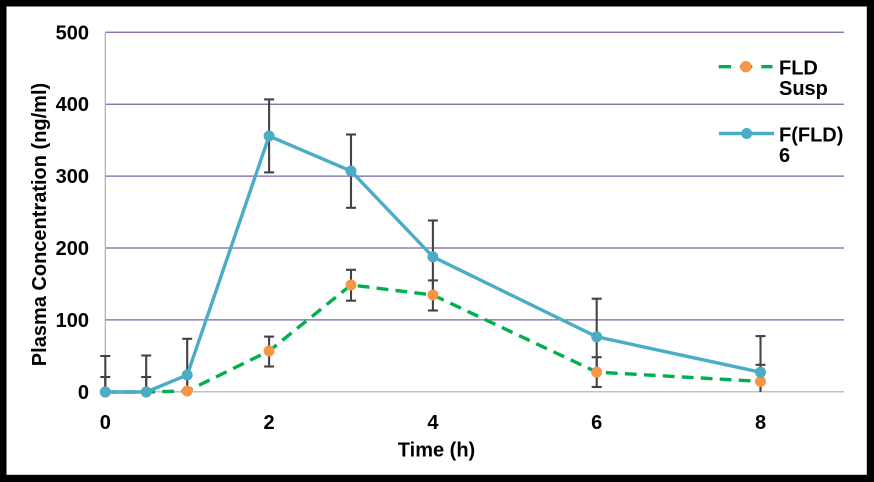 The width and height of the screenshot is (874, 482). Describe the element at coordinates (72, 177) in the screenshot. I see `svg-text: 300` at that location.